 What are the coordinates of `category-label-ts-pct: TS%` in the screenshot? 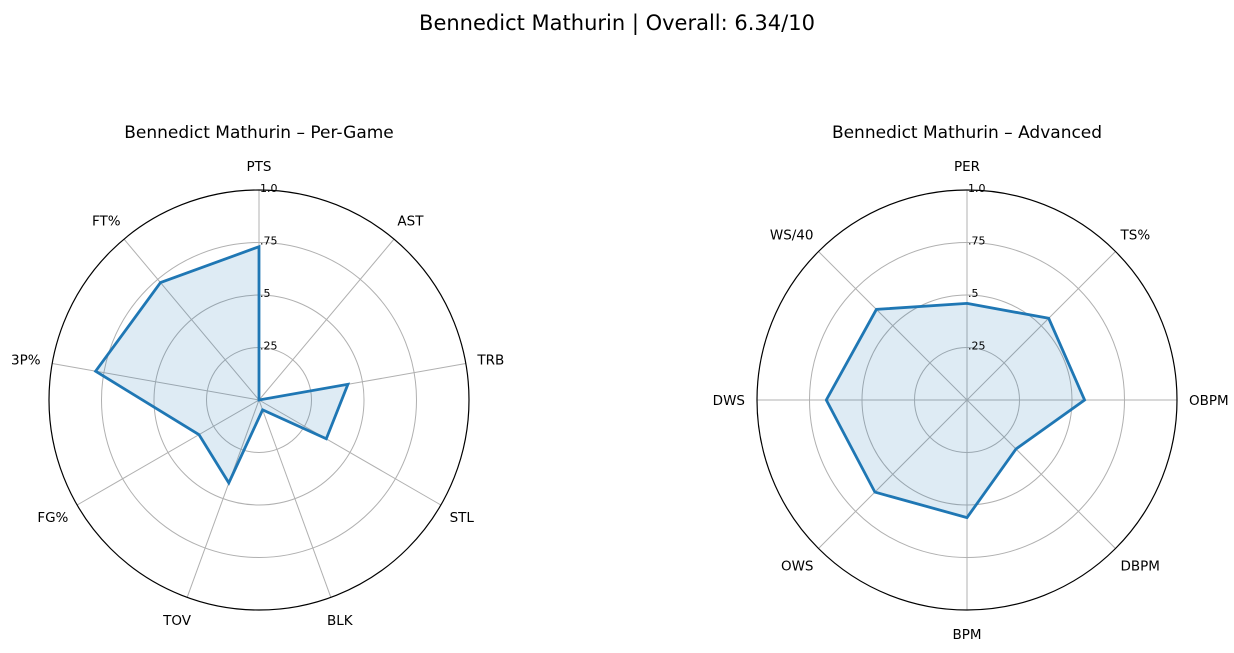 It's located at (1135, 236).